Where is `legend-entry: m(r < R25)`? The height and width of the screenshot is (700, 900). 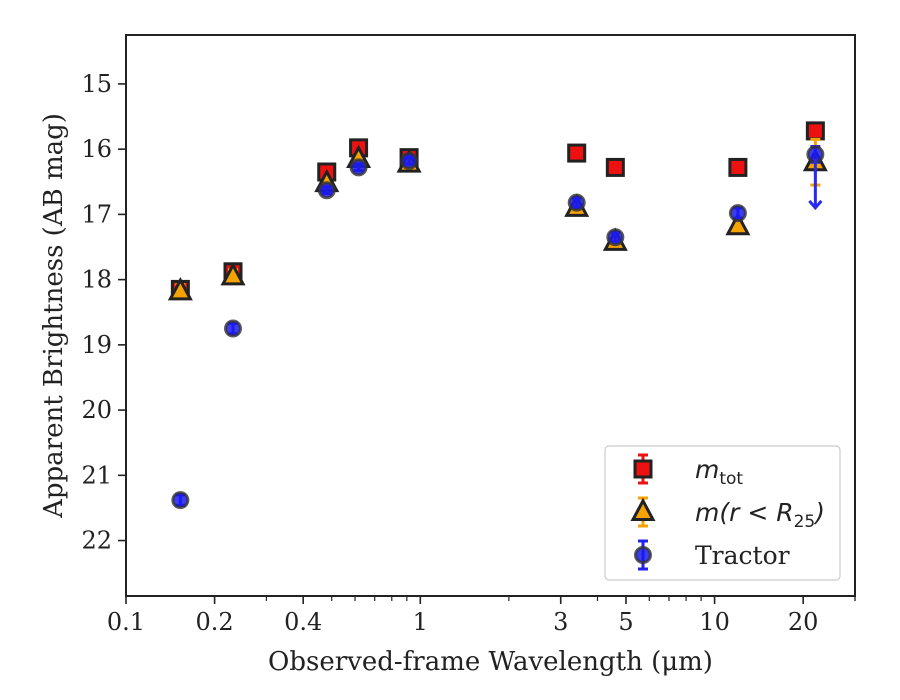
legend-entry: m(r < R25) is located at coordinates (727, 514).